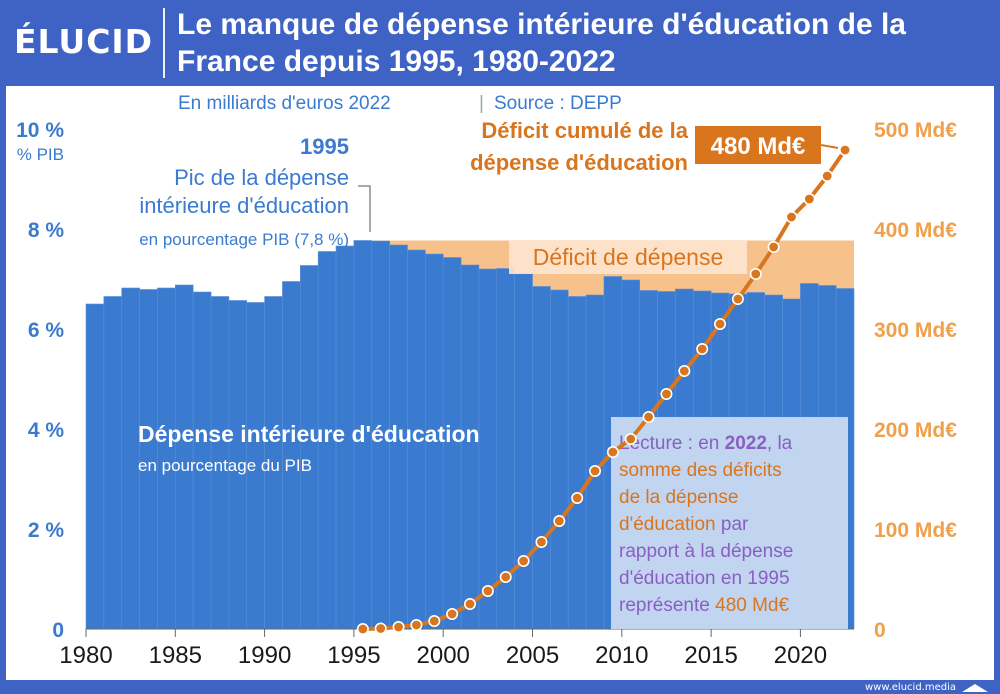  What do you see at coordinates (353, 655) in the screenshot?
I see `x-tick-label-1995: 1995` at bounding box center [353, 655].